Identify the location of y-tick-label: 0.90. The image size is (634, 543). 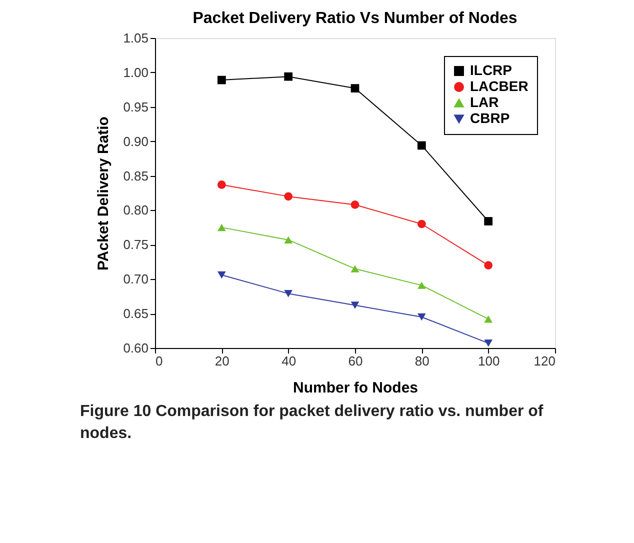
(135, 141).